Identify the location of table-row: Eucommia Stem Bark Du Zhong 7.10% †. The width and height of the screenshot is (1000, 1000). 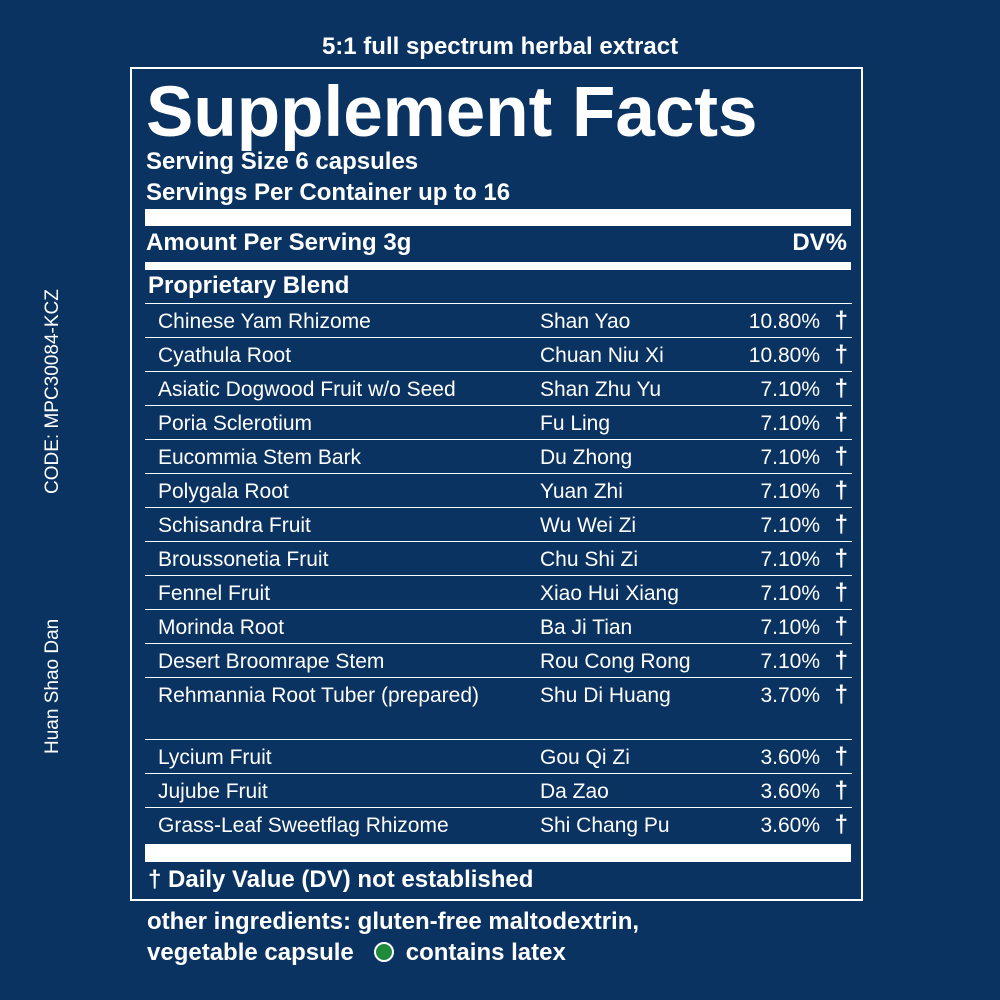
(498, 456).